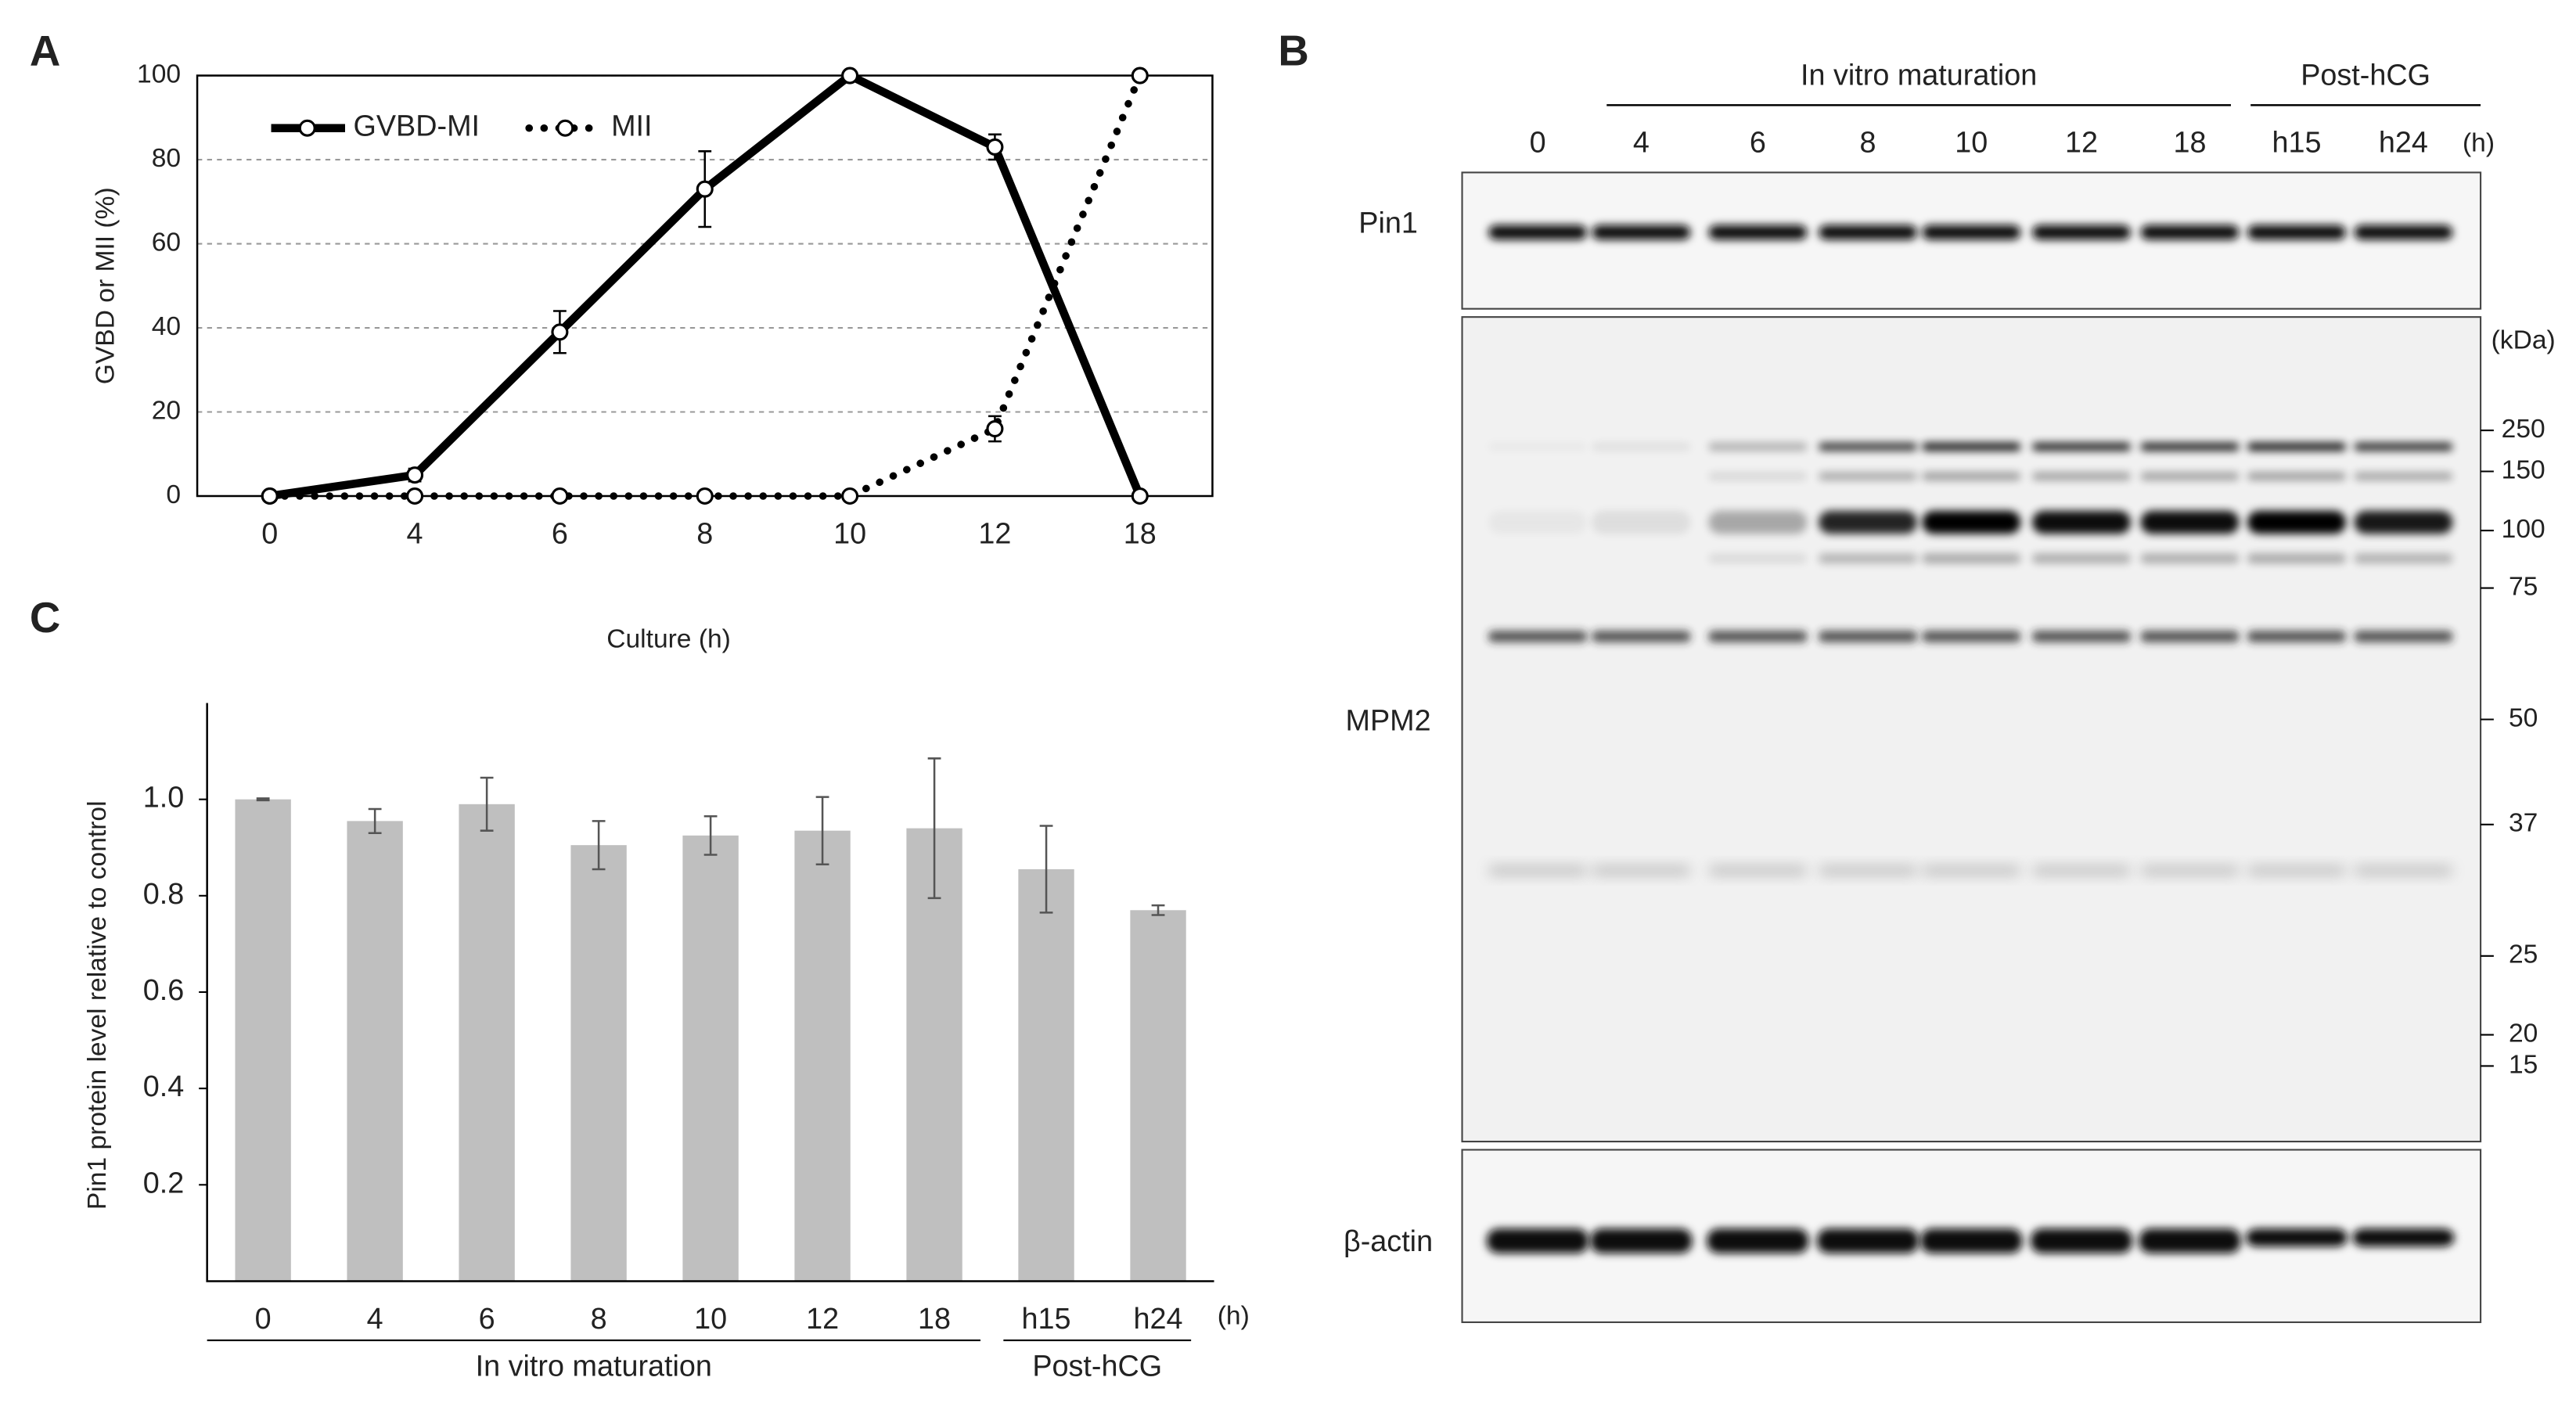 The image size is (2576, 1406). What do you see at coordinates (167, 326) in the screenshot?
I see `y-tick-label: 40` at bounding box center [167, 326].